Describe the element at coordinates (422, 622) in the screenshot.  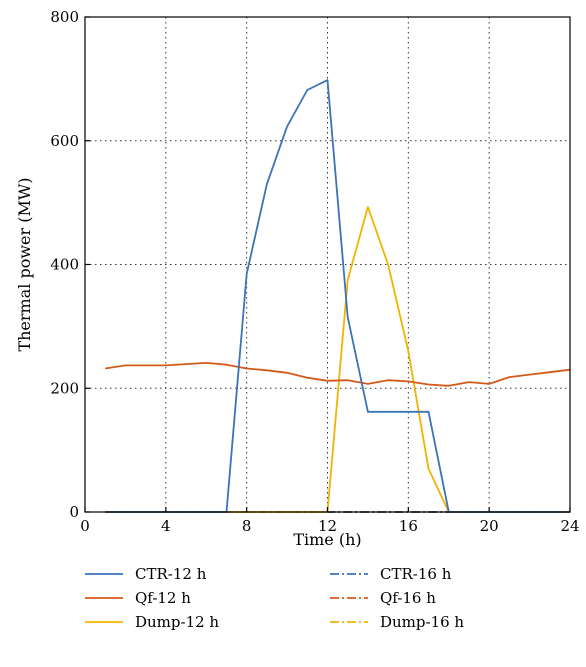
I see `legend-label: Dump-16 h` at that location.